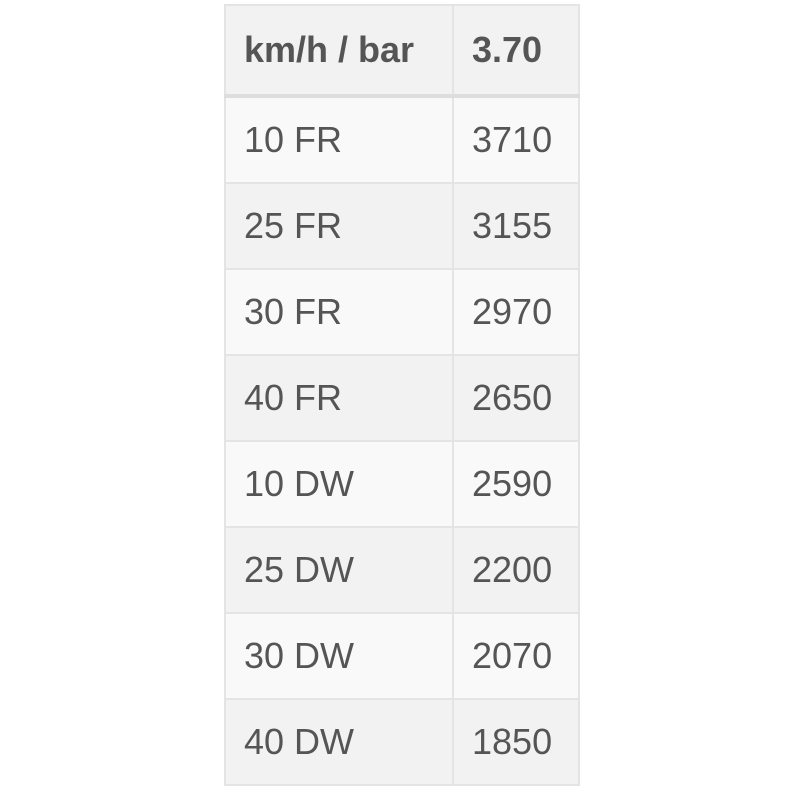 This screenshot has height=800, width=800. Describe the element at coordinates (516, 484) in the screenshot. I see `row-value-cell: 2590` at that location.